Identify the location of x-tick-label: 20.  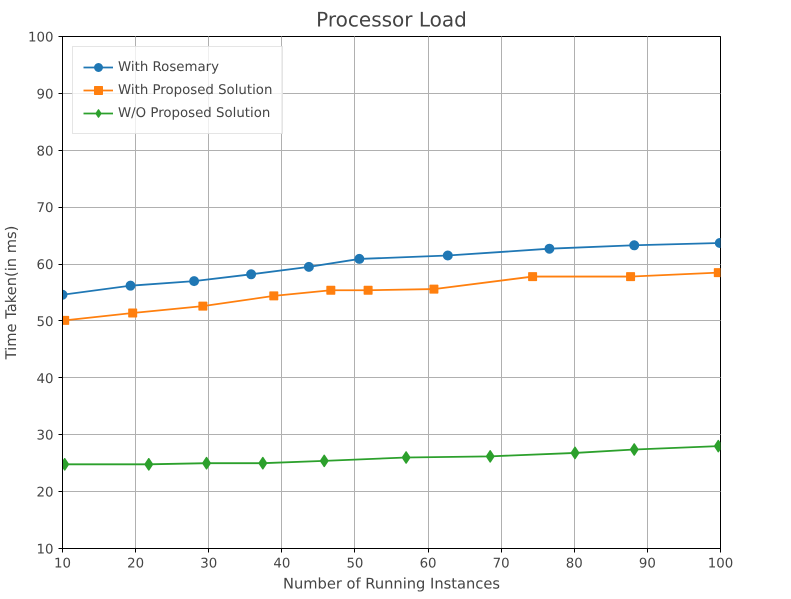
(135, 564).